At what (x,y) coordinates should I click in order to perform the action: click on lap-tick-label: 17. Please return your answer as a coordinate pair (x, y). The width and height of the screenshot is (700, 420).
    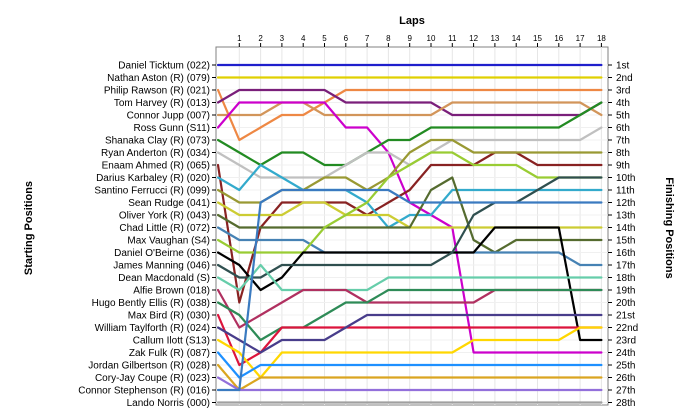
    Looking at the image, I should click on (580, 38).